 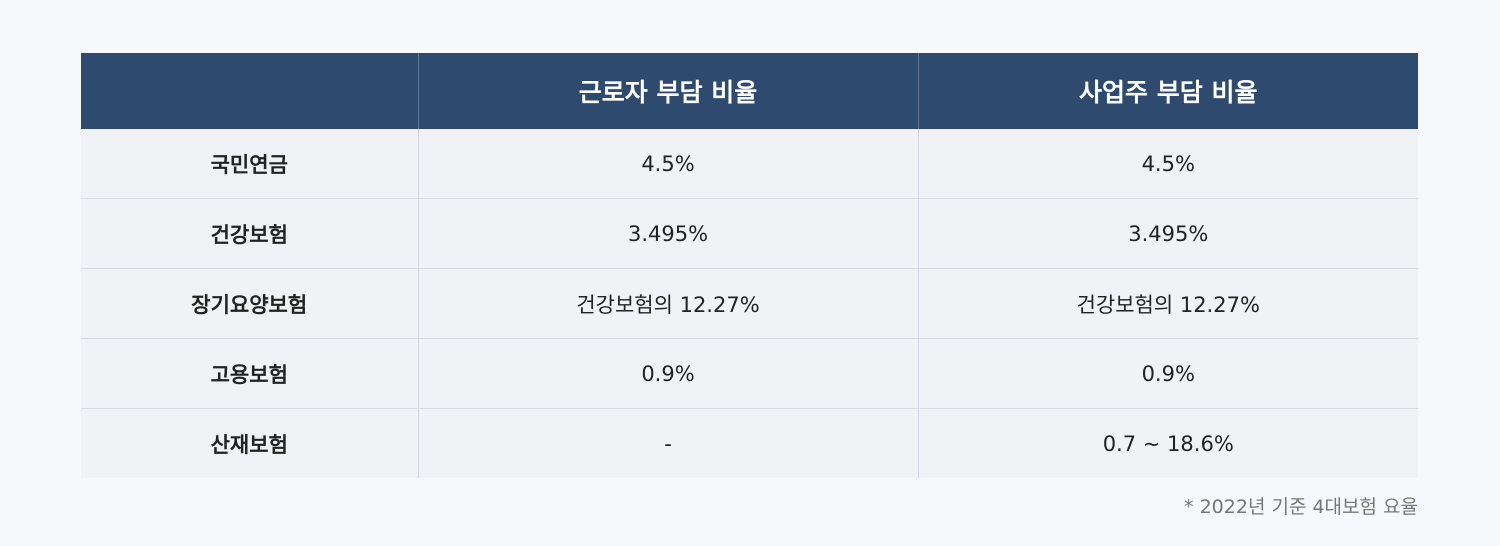 I want to click on employer-rate-cell: 4.5%, so click(x=1167, y=164).